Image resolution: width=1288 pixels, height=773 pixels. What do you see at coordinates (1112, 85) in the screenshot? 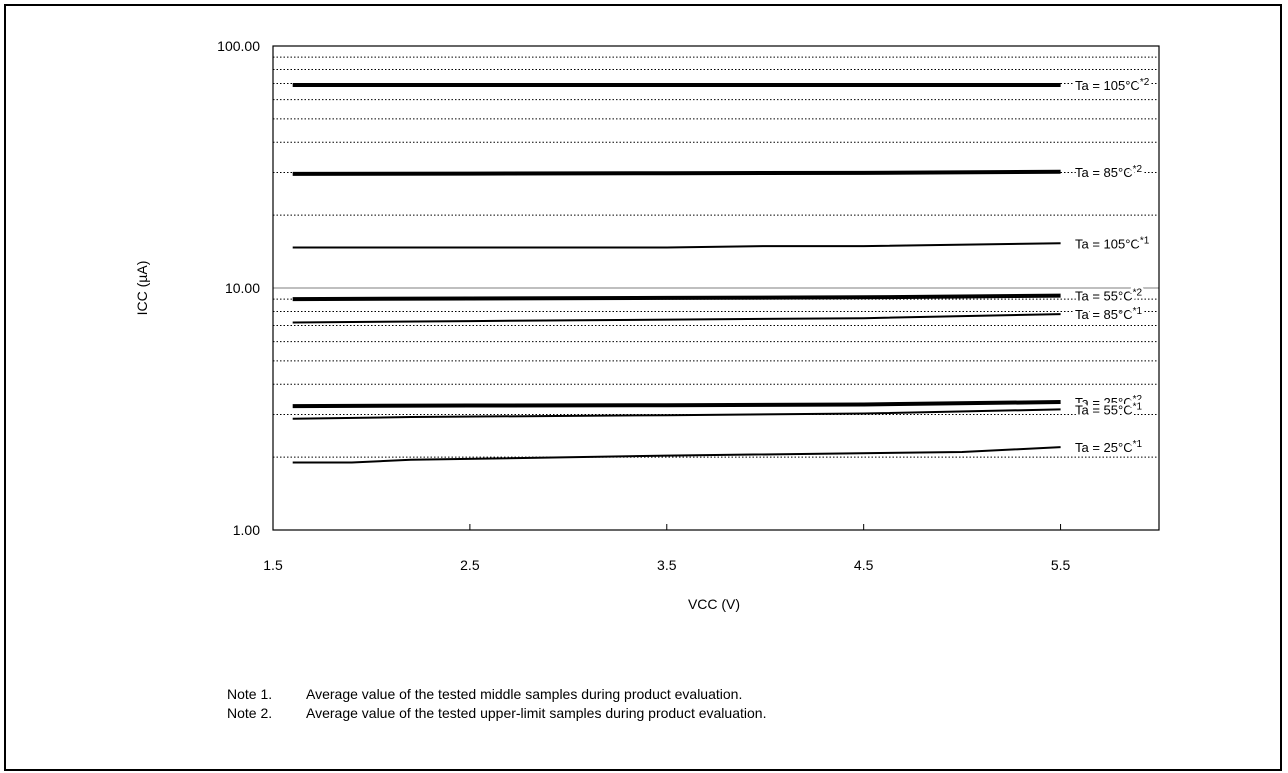
I see `series-label-1: Ta = 105°C*2` at bounding box center [1112, 85].